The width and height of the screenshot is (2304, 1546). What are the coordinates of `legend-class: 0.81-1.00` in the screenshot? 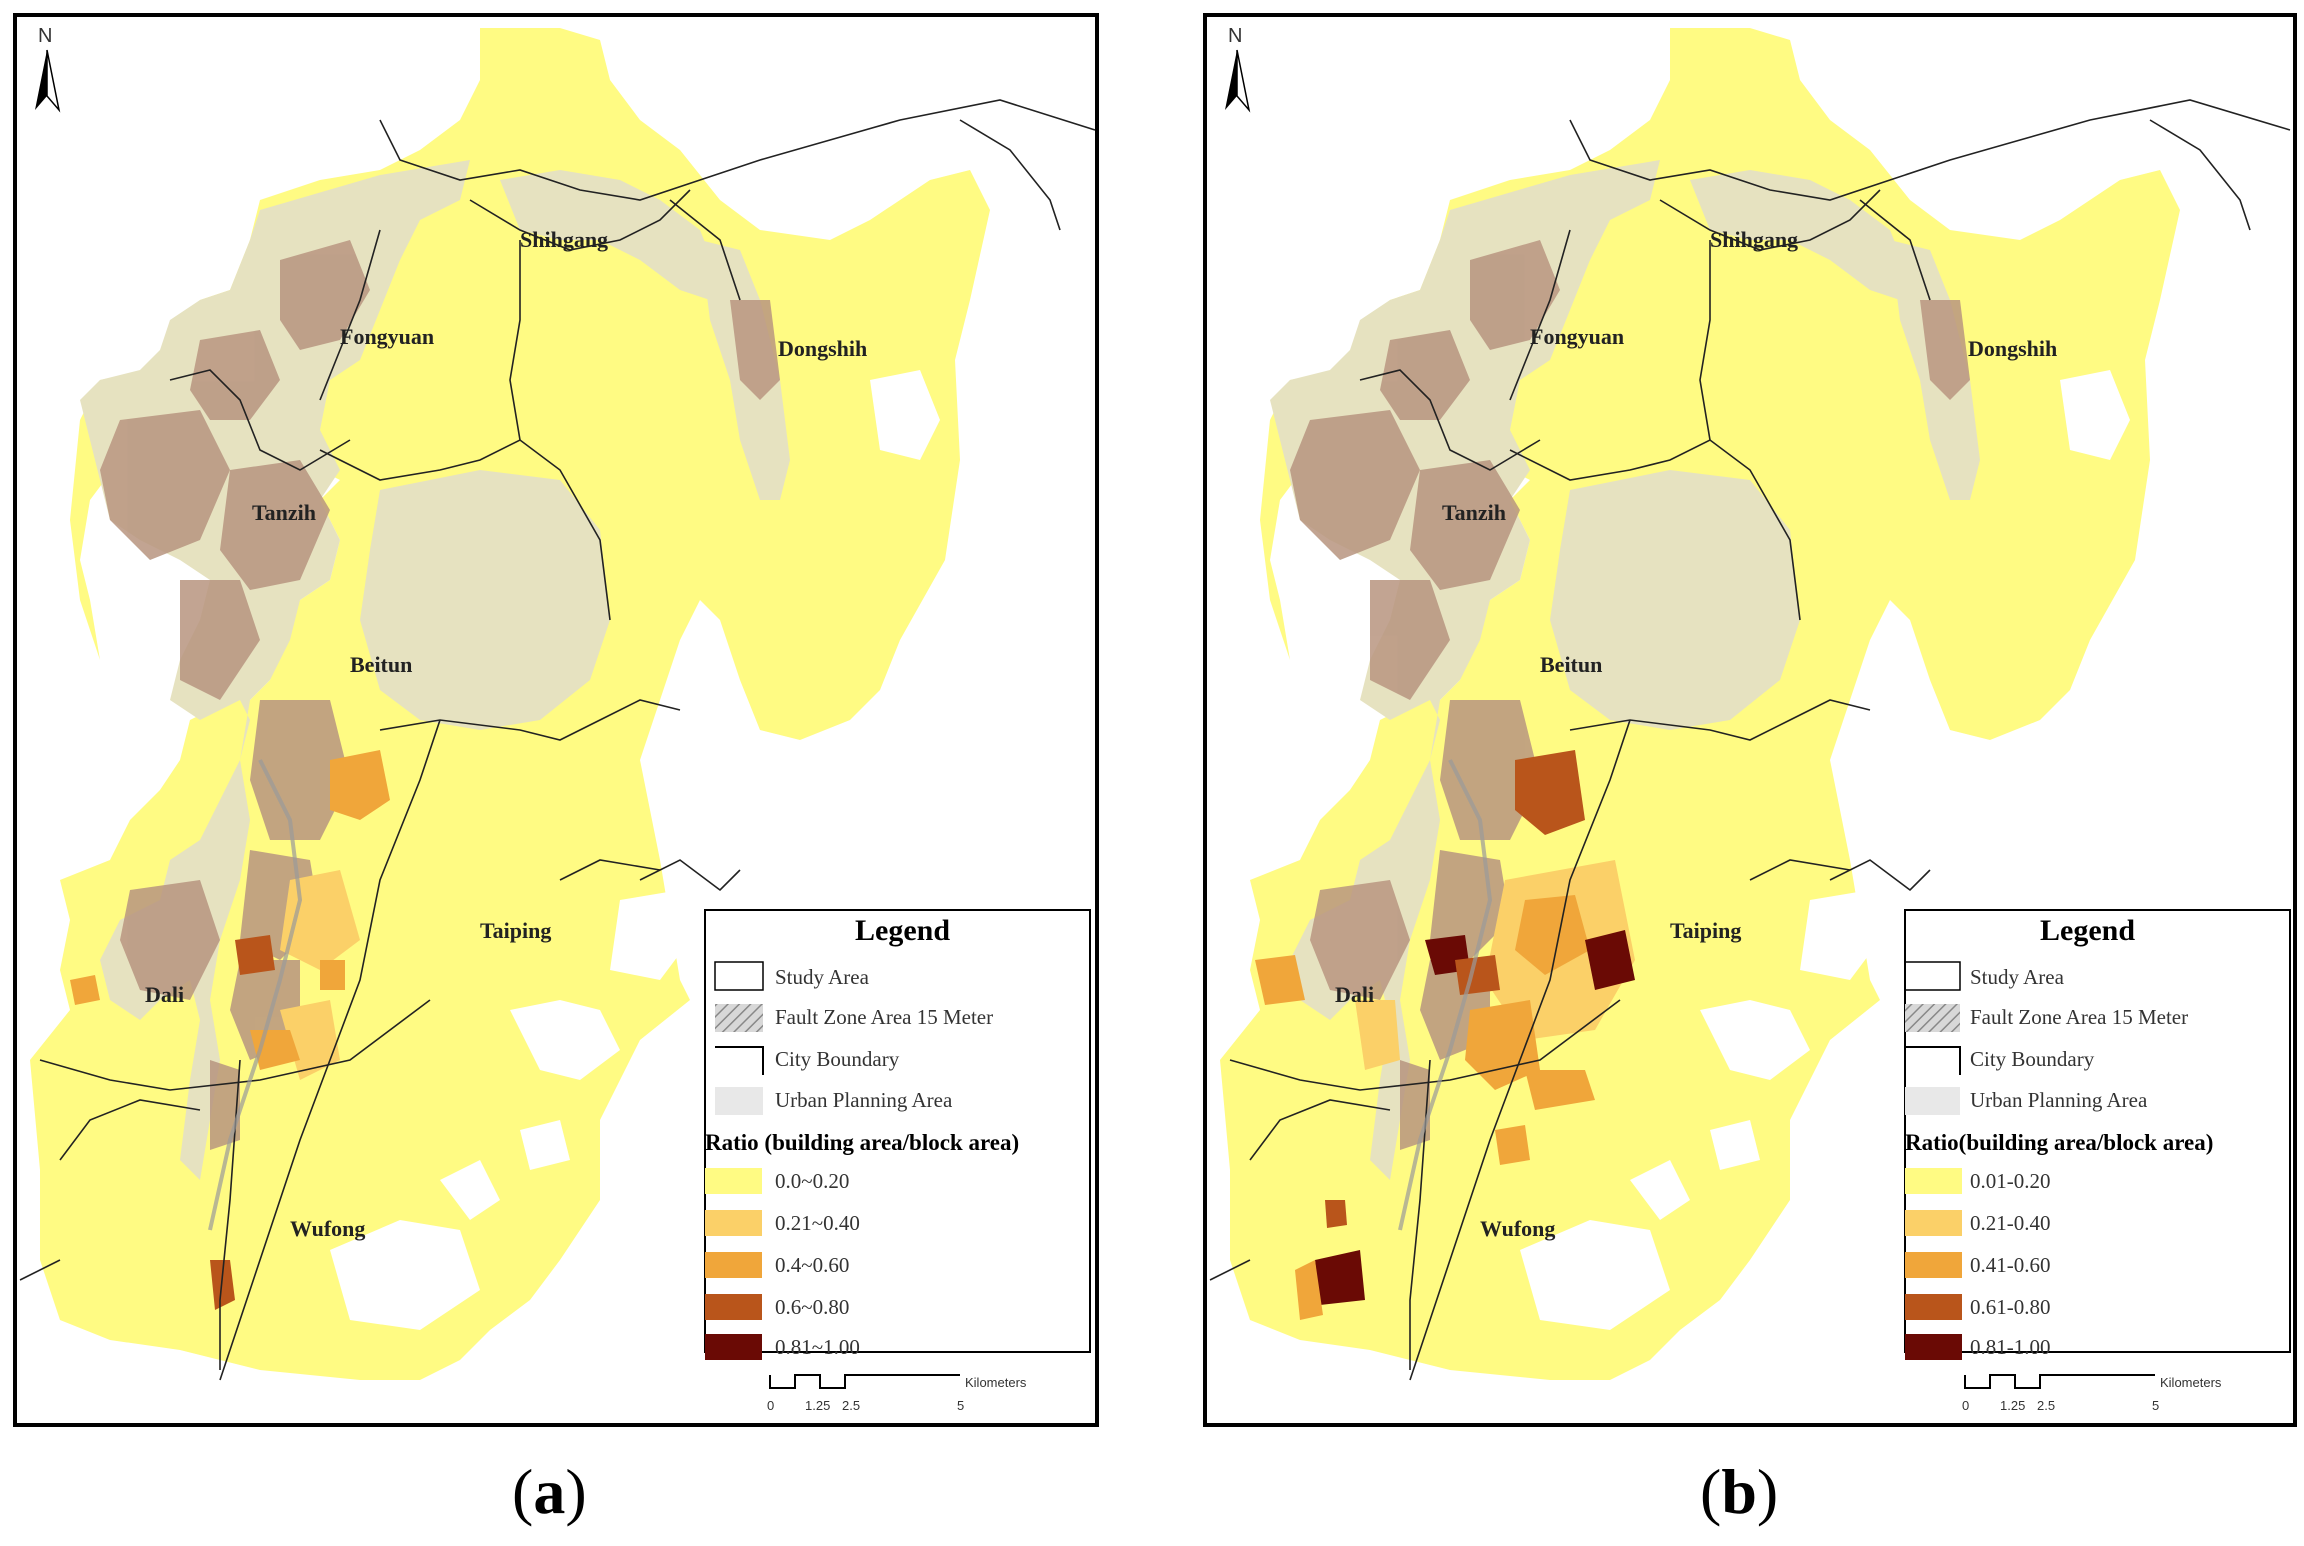 It's located at (2010, 1347).